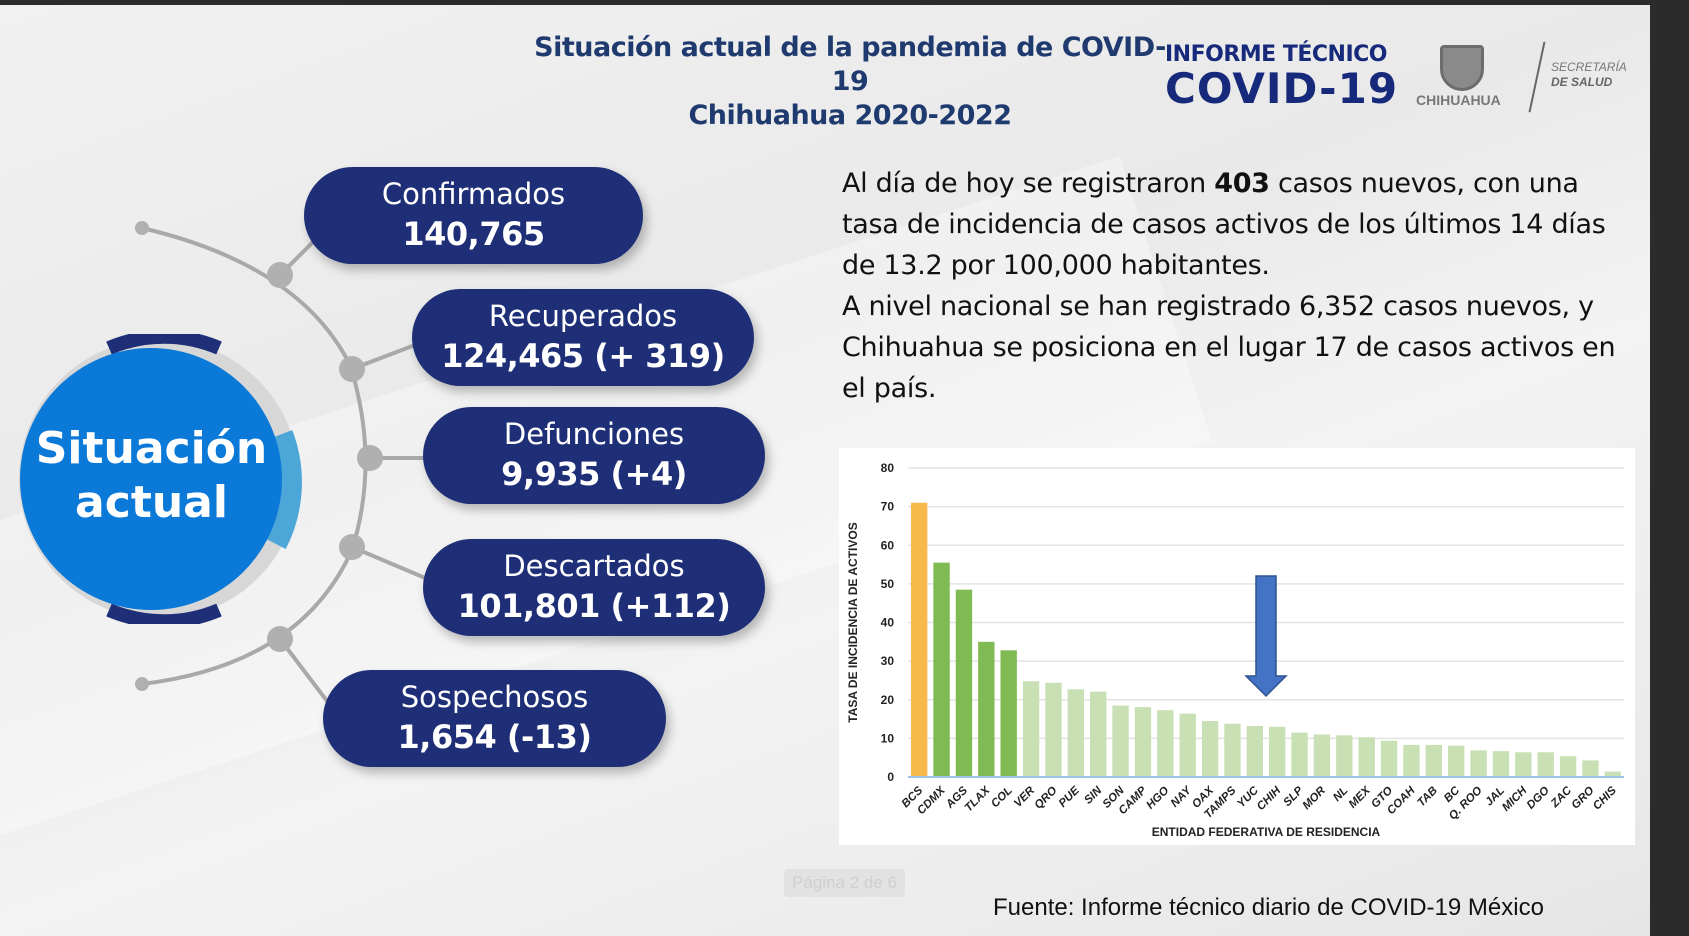 This screenshot has width=1689, height=936. I want to click on bar-tlax, so click(986, 709).